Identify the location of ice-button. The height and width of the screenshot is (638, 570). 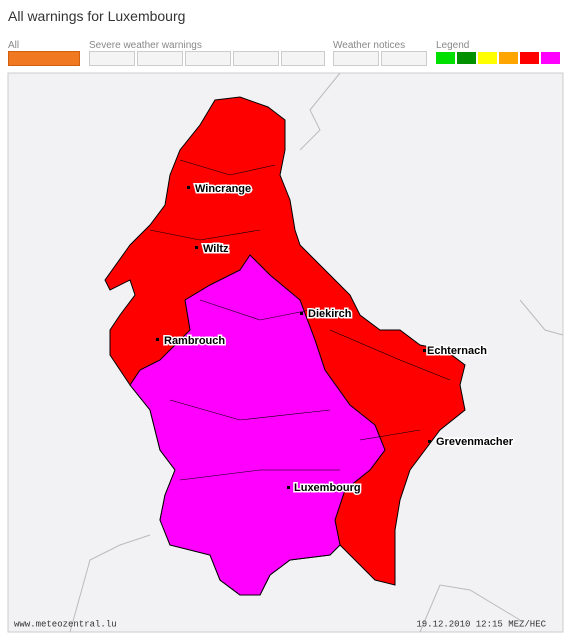
(303, 58).